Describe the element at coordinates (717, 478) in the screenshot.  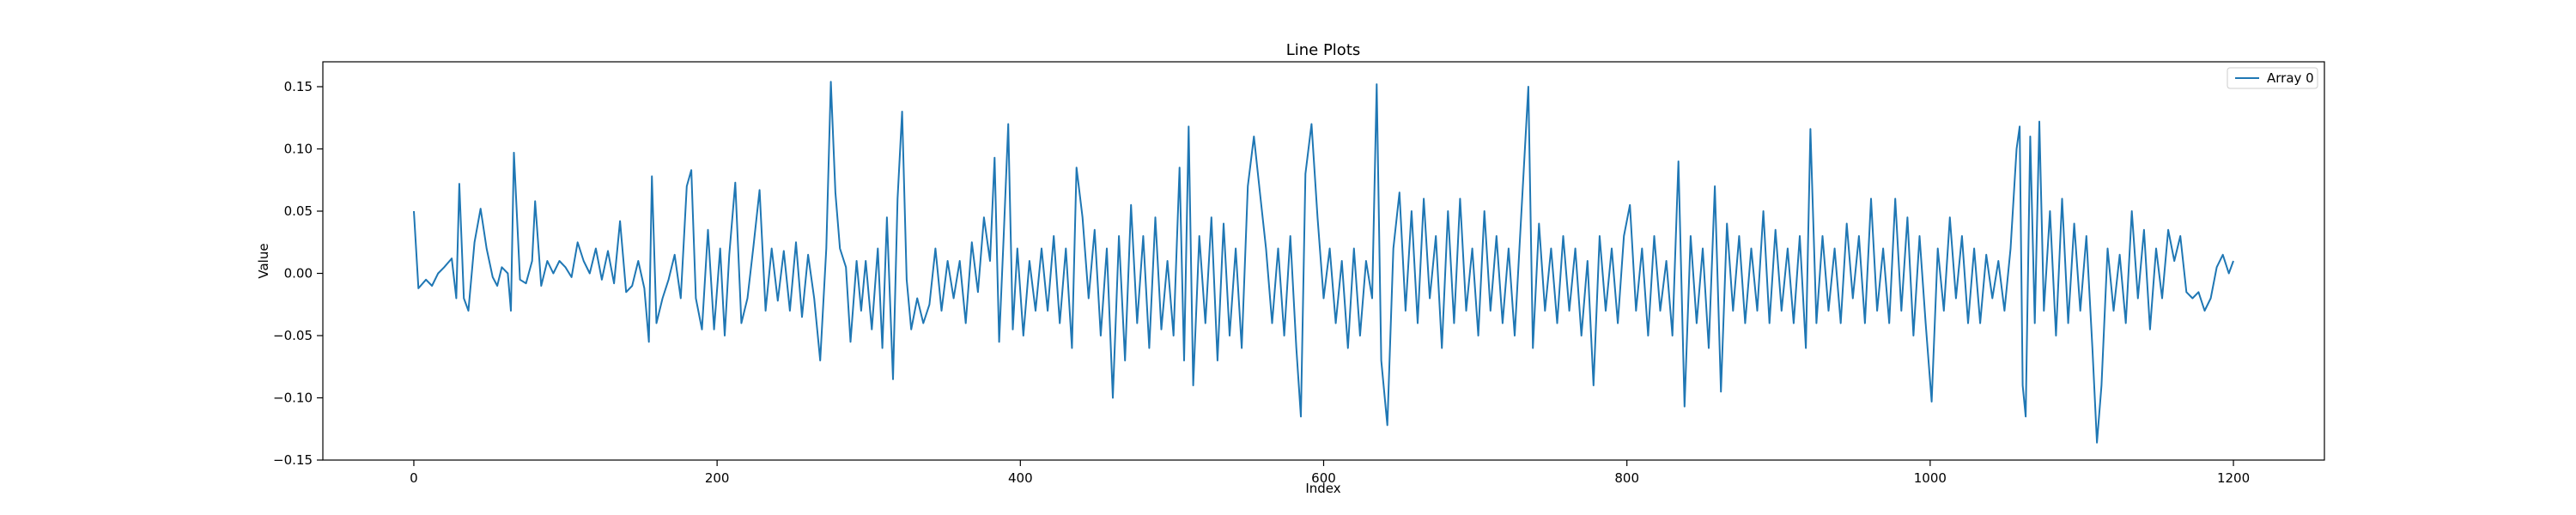
I see `x-tick-label: 200` at that location.